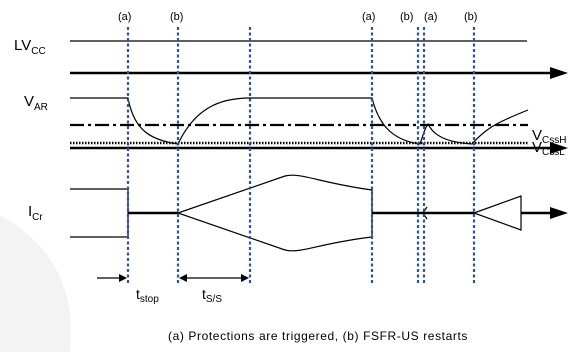  I want to click on marker-label-a1: (a), so click(124, 17).